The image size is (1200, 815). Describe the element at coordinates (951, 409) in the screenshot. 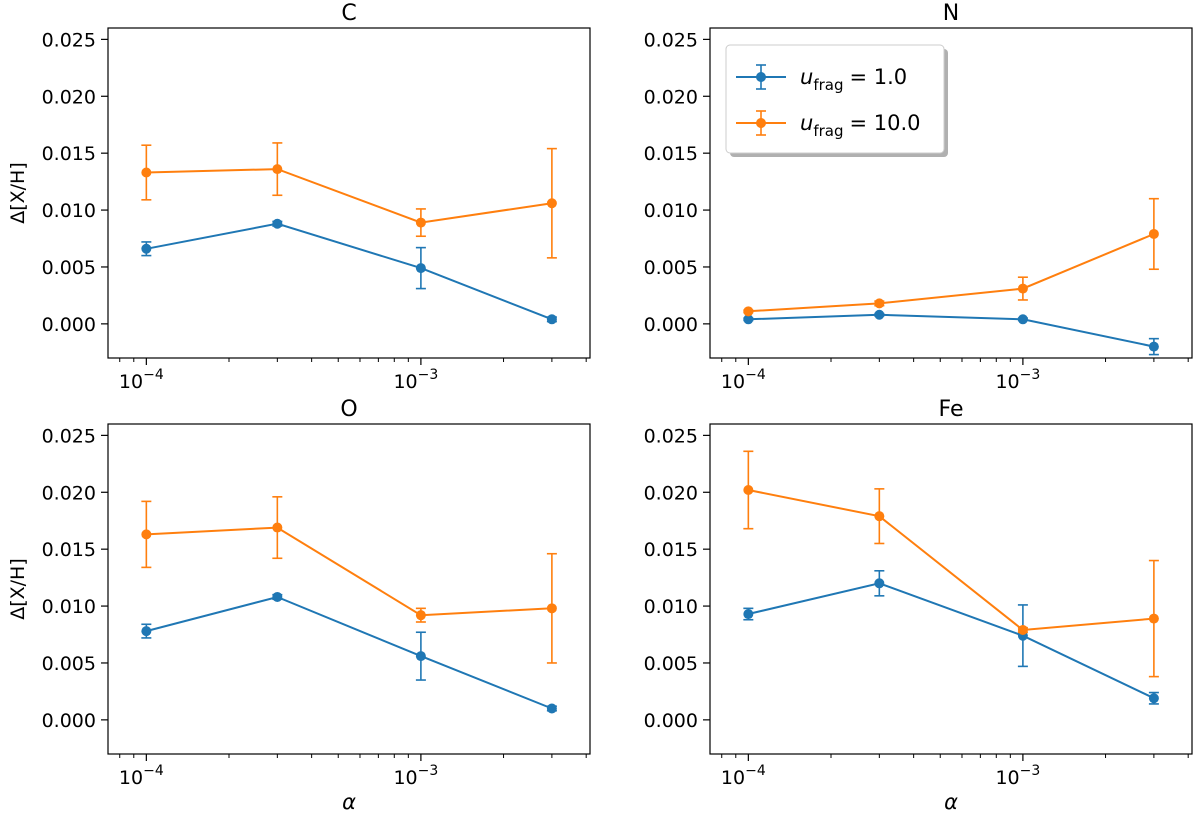

I see `panel-title: Fe` at that location.